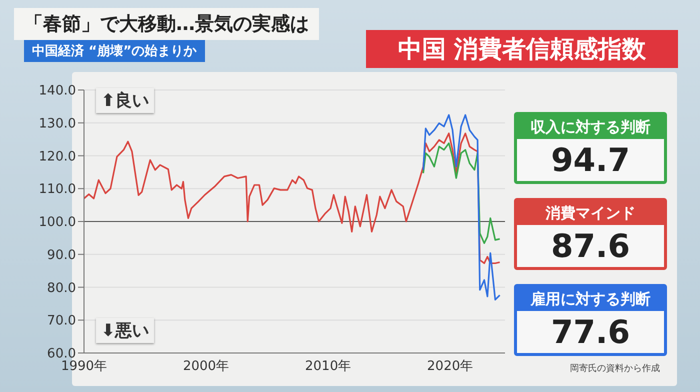  What do you see at coordinates (57, 190) in the screenshot?
I see `y-tick-label: 110.0` at bounding box center [57, 190].